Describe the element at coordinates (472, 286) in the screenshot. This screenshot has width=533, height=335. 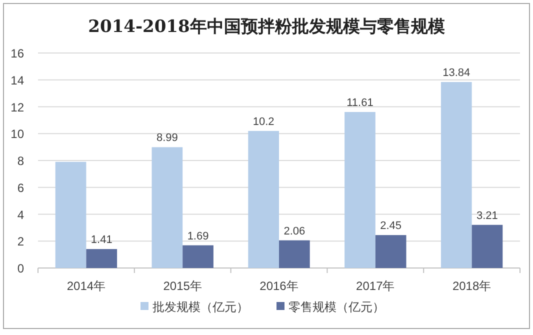
I see `x-tick-label: 2018年` at that location.